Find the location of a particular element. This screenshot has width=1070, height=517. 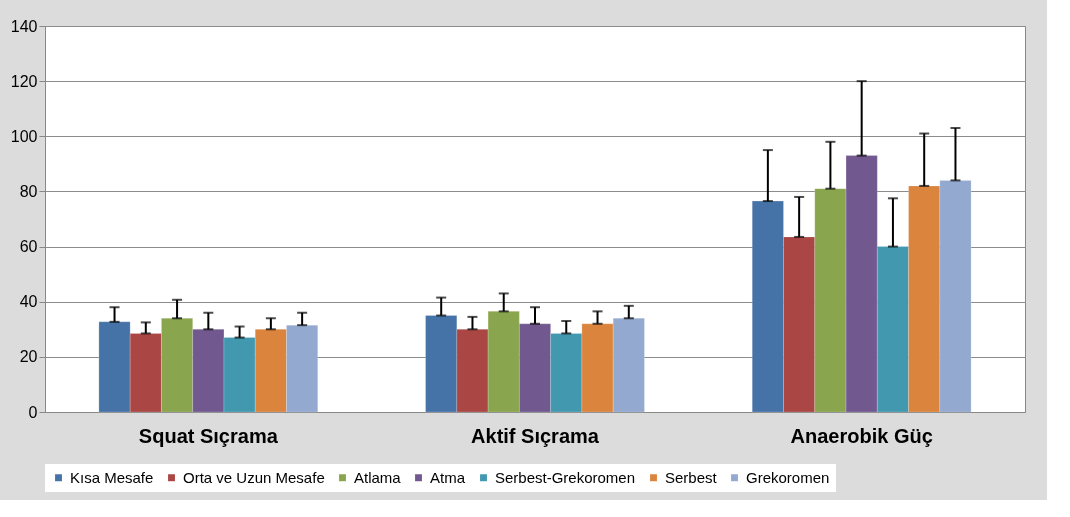

legend-label: Orta ve Uzun Mesafe is located at coordinates (254, 477).